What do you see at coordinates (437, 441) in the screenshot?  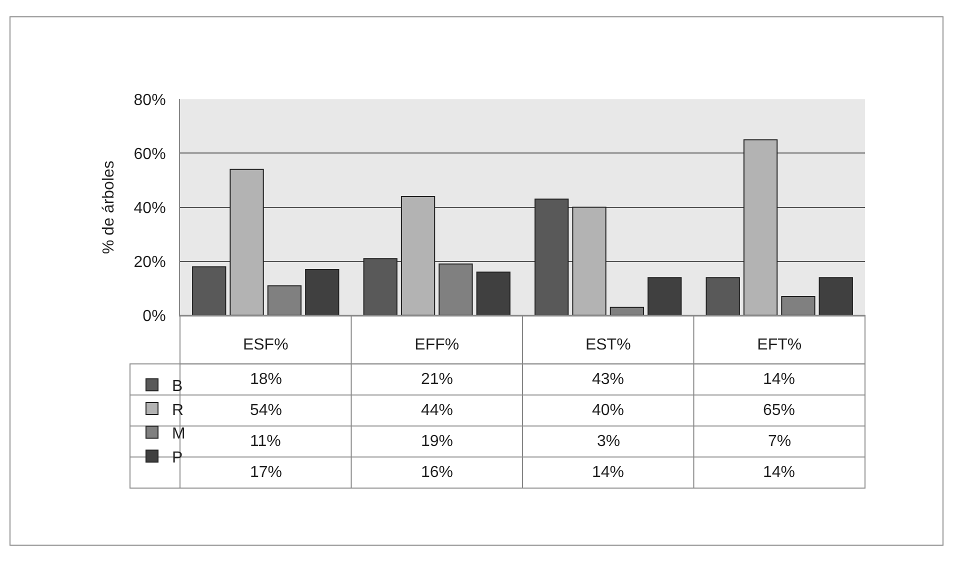 I see `data-label: 19%` at bounding box center [437, 441].